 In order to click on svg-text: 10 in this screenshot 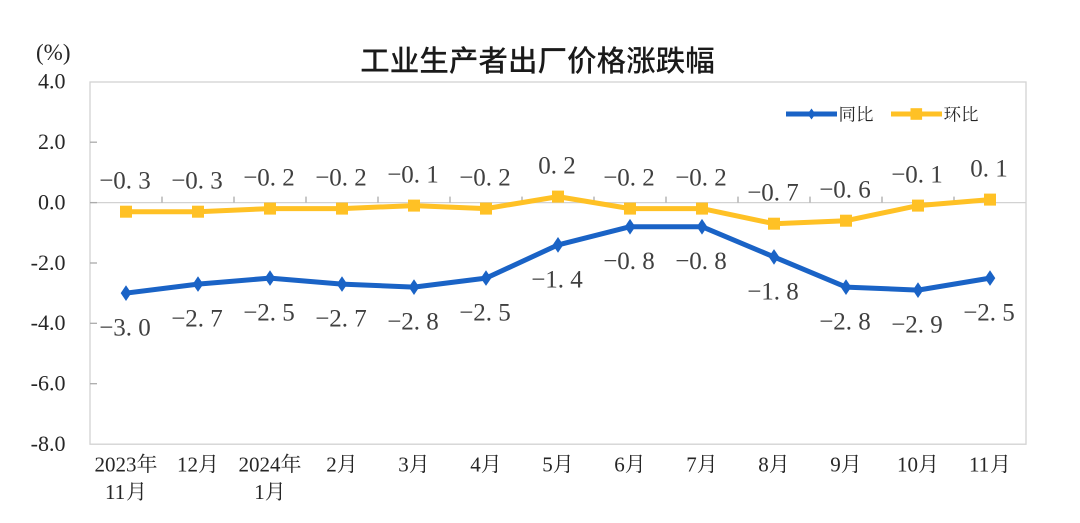, I will do `click(907, 464)`.